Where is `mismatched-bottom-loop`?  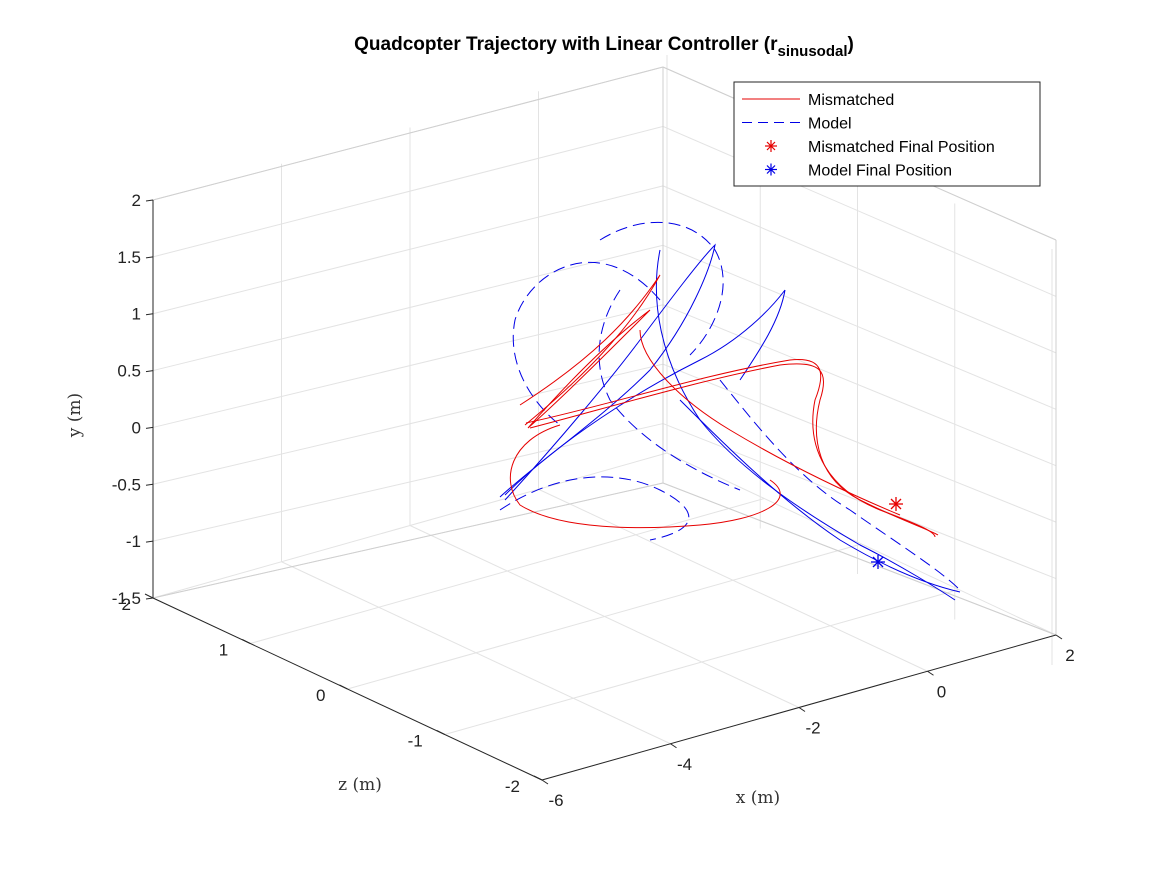 mismatched-bottom-loop is located at coordinates (645, 476).